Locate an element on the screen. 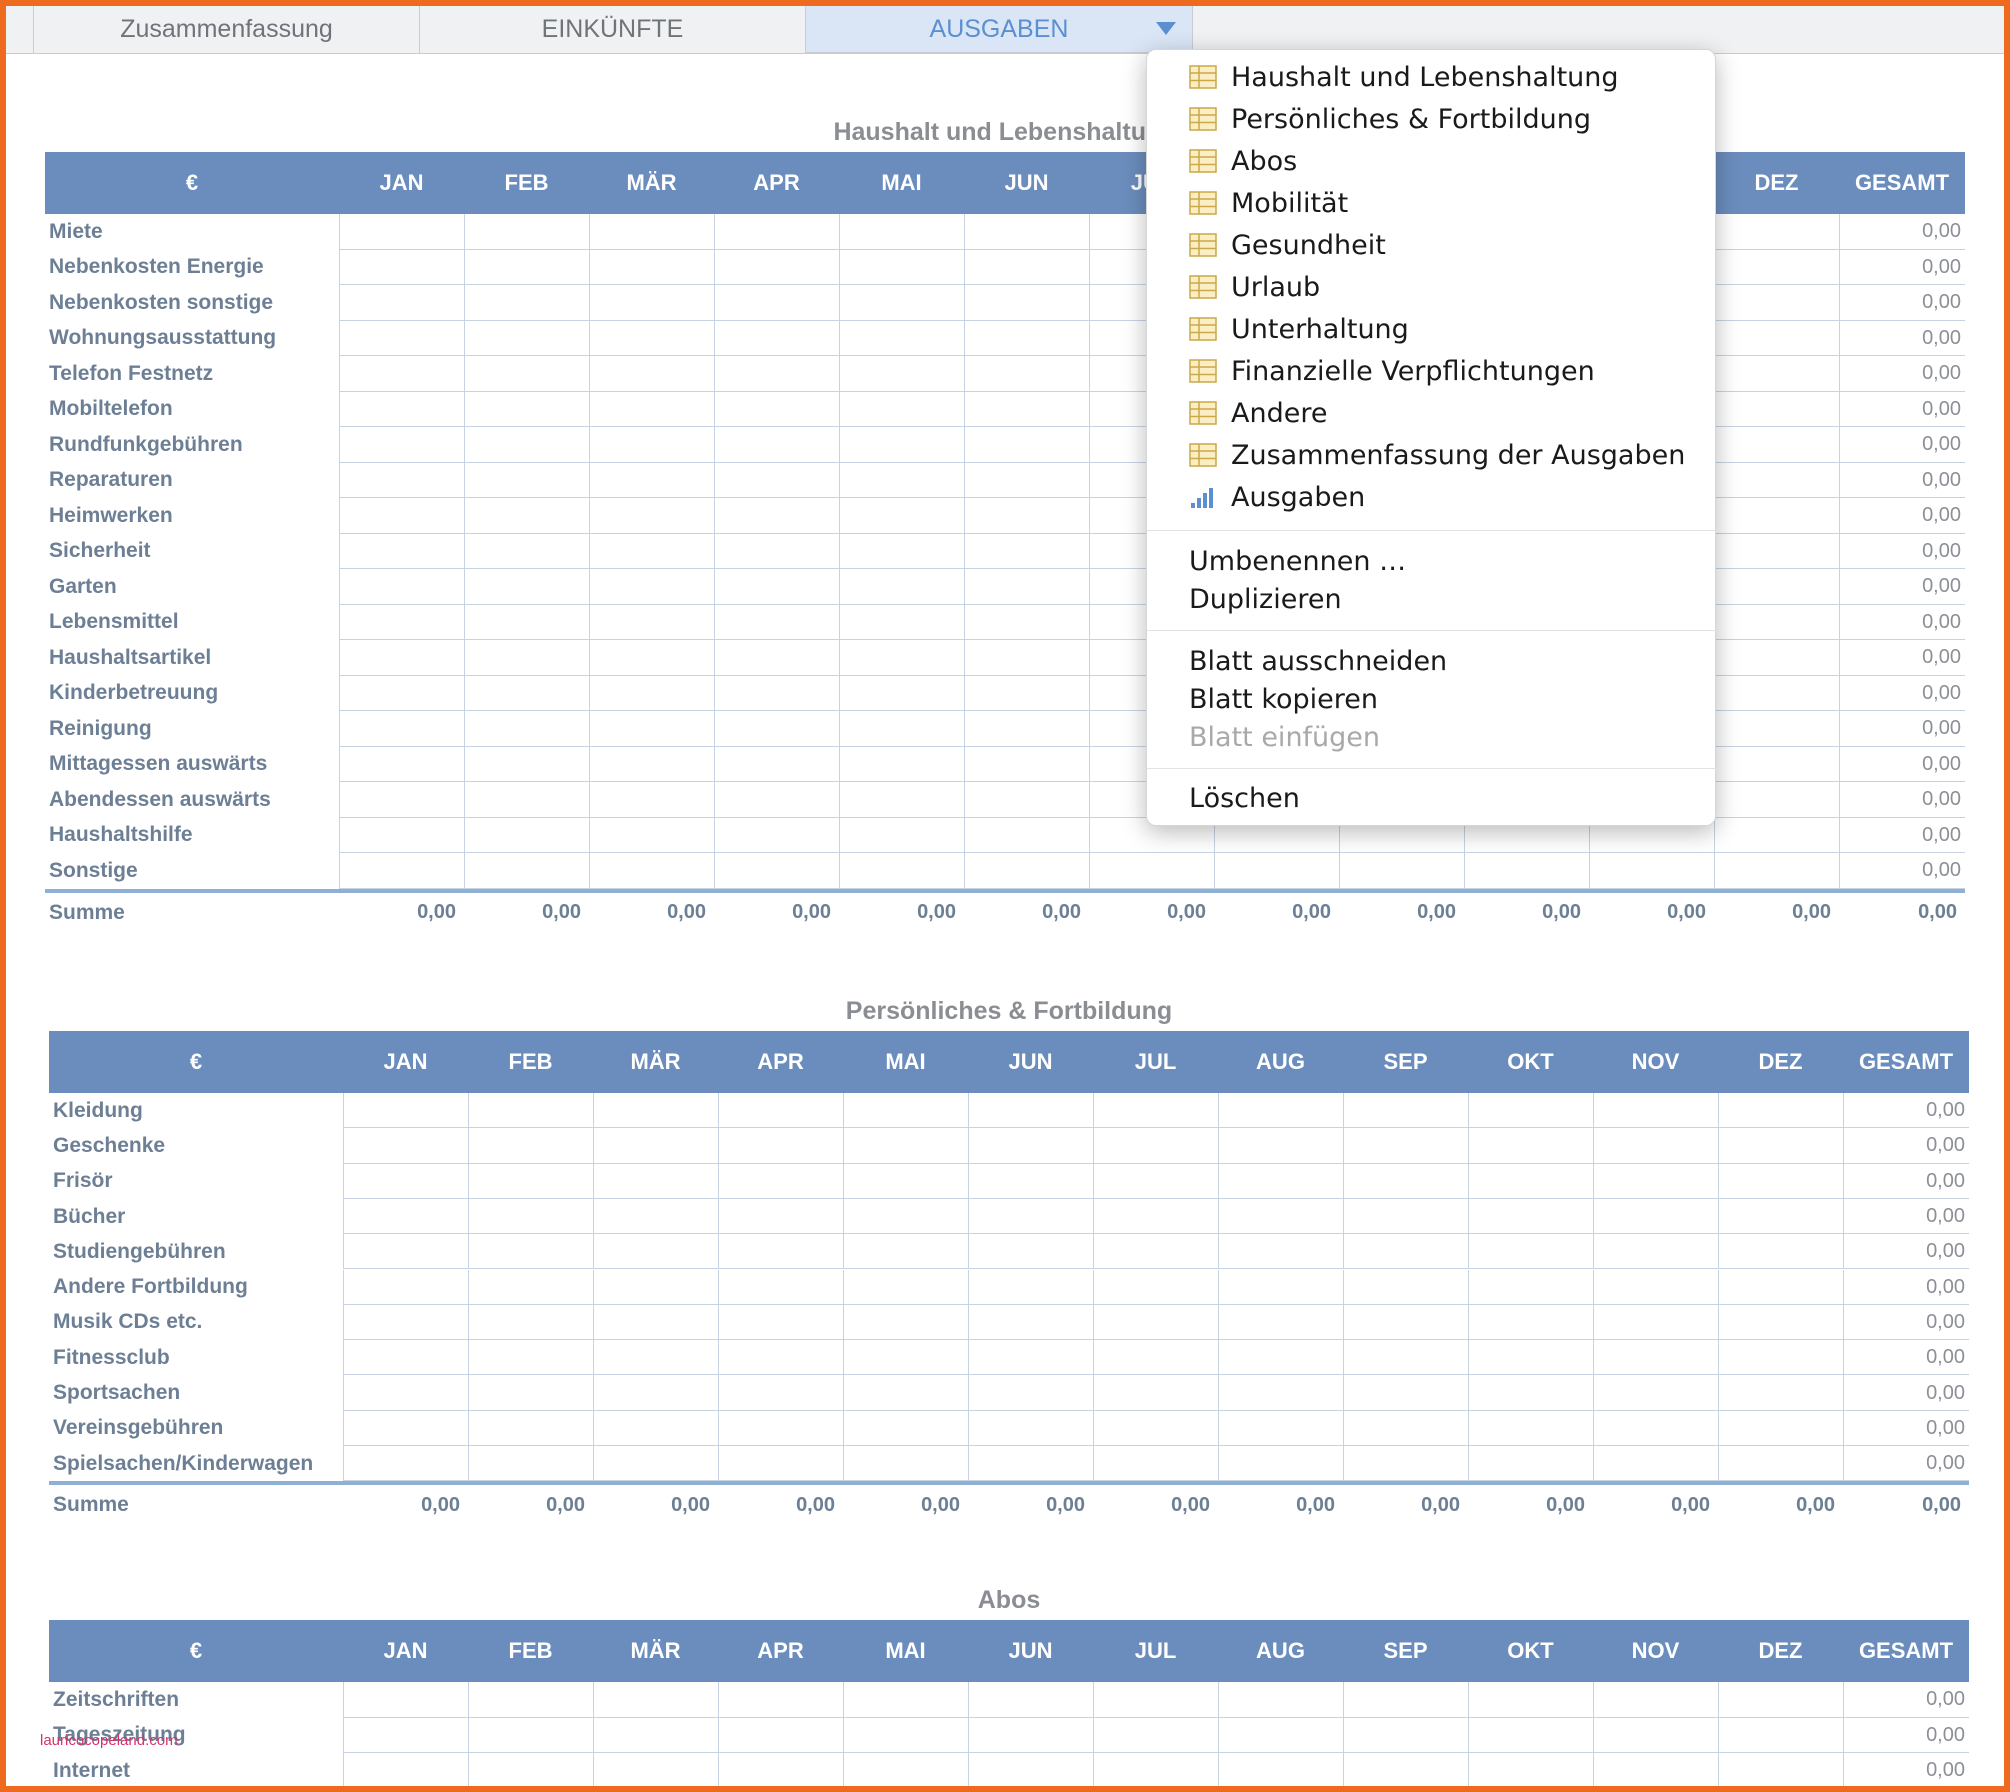  menu-item-sheet: Haushalt und Lebenshaltung is located at coordinates (1404, 77).